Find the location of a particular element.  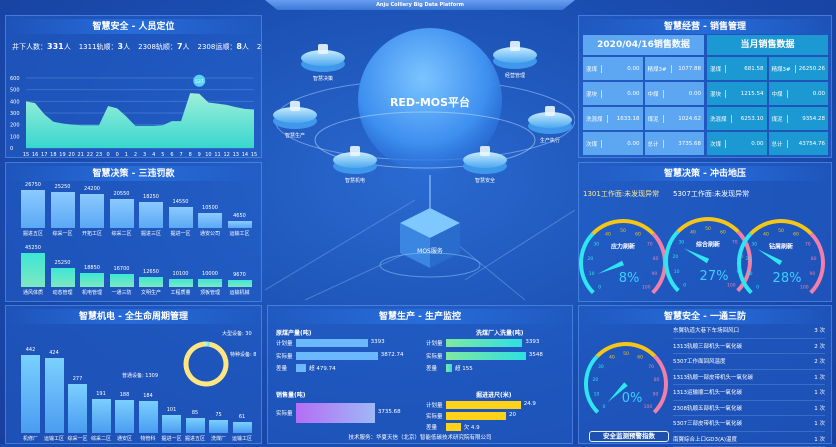

node-label: 智慧机电 is located at coordinates (355, 180).